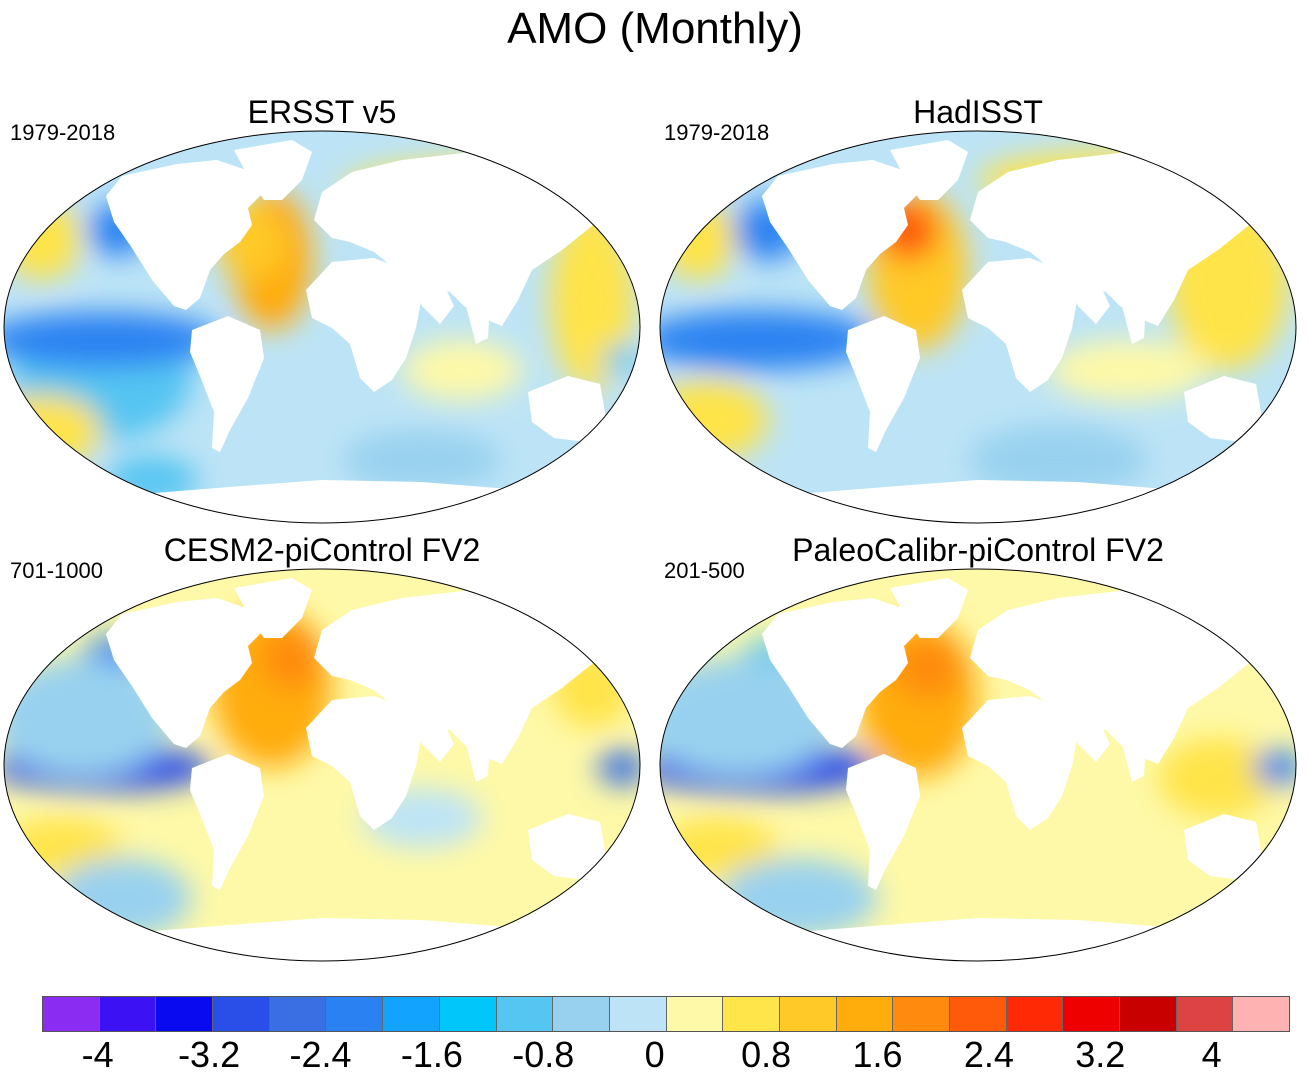  What do you see at coordinates (322, 112) in the screenshot?
I see `panel-title: ERSST v5` at bounding box center [322, 112].